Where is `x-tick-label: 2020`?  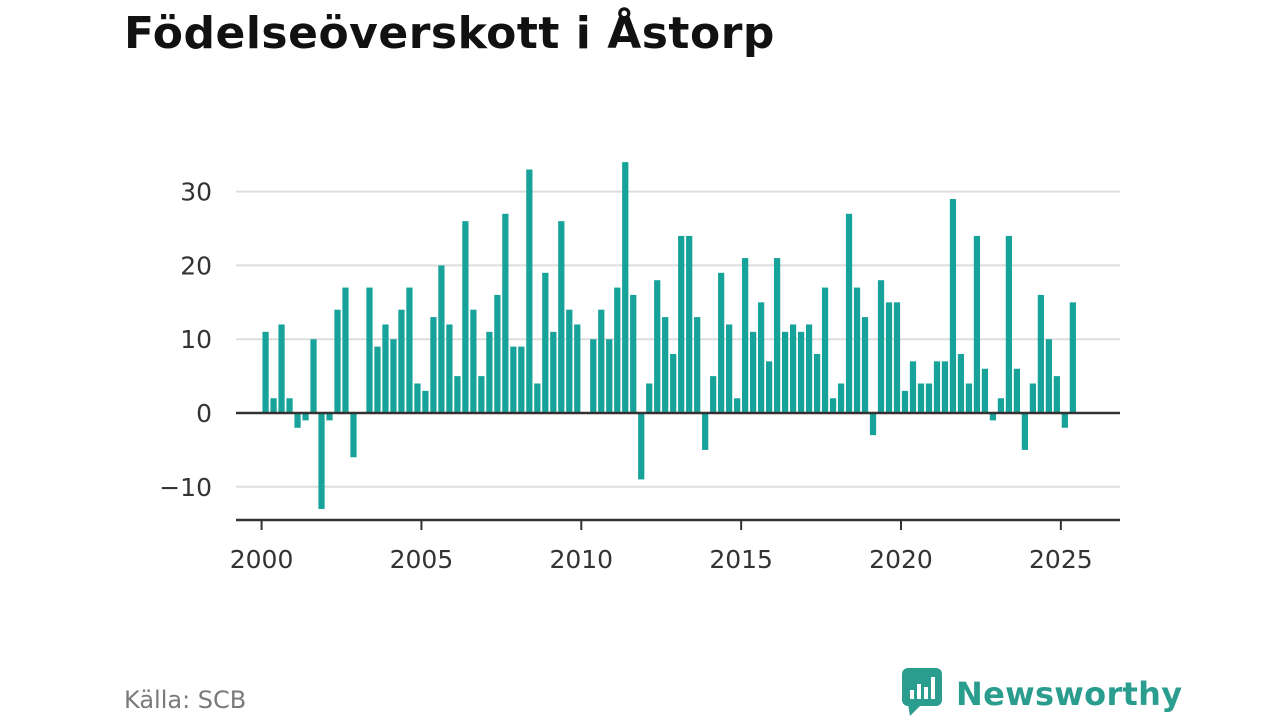
x-tick-label: 2020 is located at coordinates (901, 559).